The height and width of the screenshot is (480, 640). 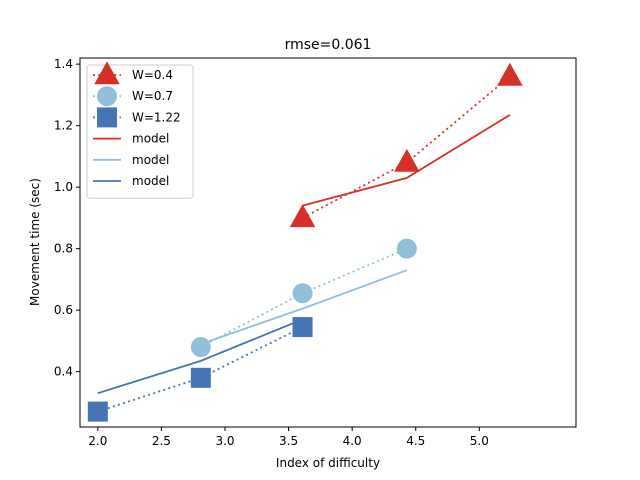 What do you see at coordinates (152, 96) in the screenshot?
I see `legend-label: W=0.7` at bounding box center [152, 96].